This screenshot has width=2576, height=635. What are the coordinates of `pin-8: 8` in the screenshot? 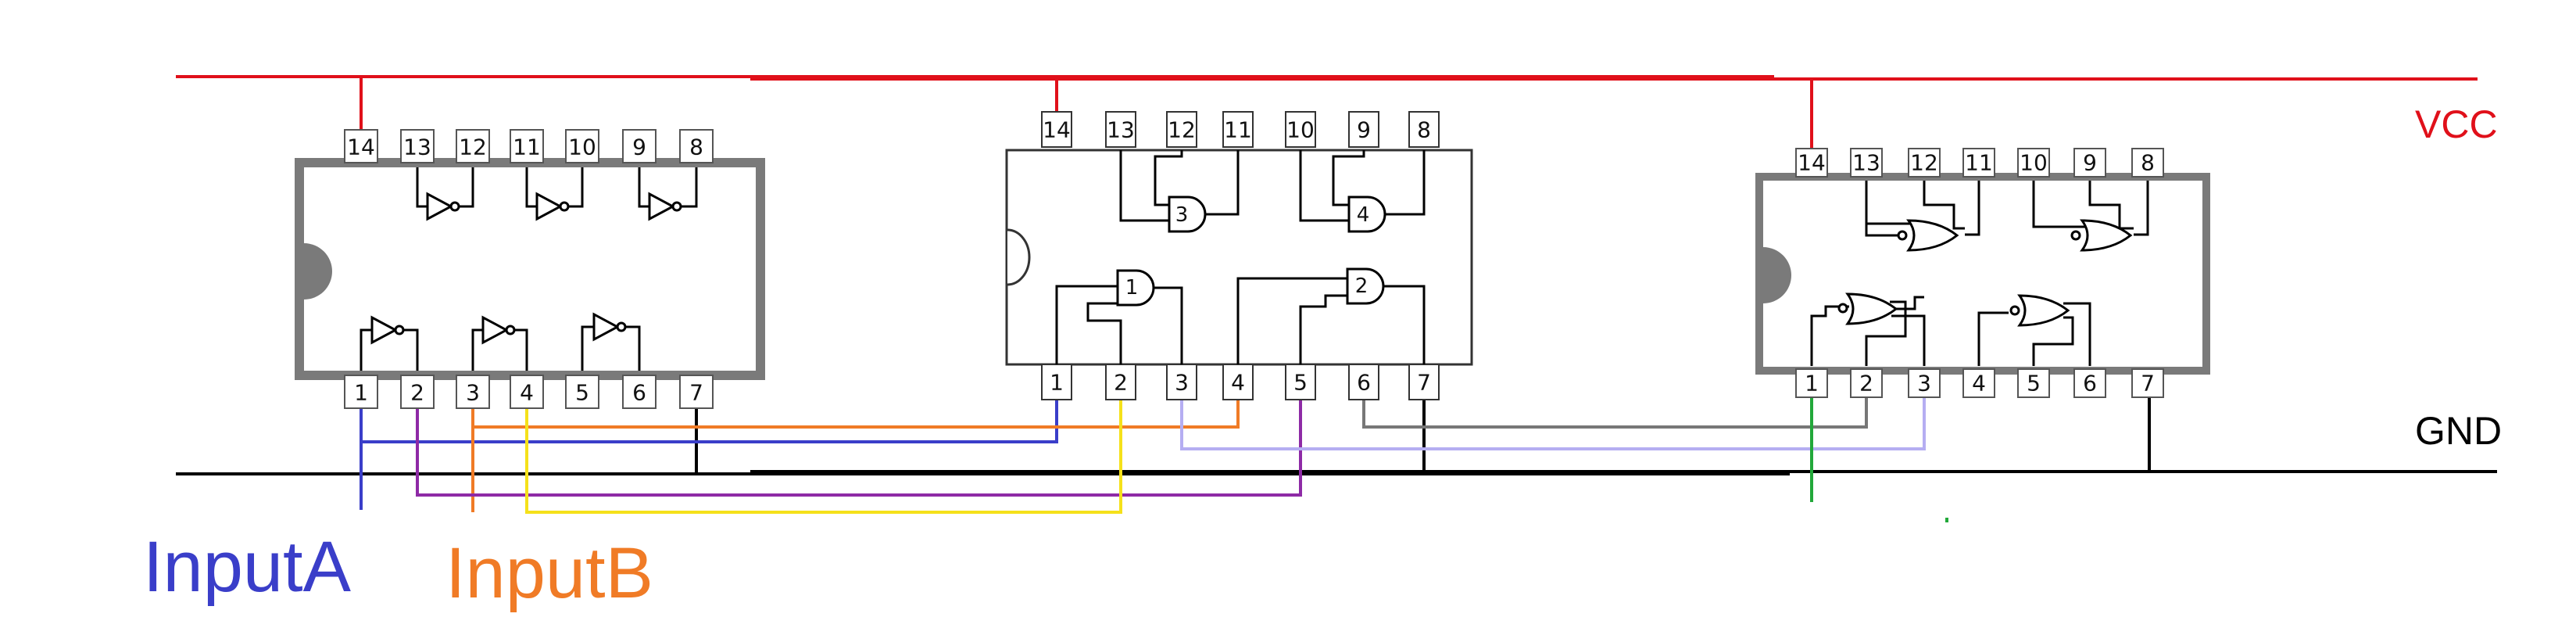 It's located at (696, 146).